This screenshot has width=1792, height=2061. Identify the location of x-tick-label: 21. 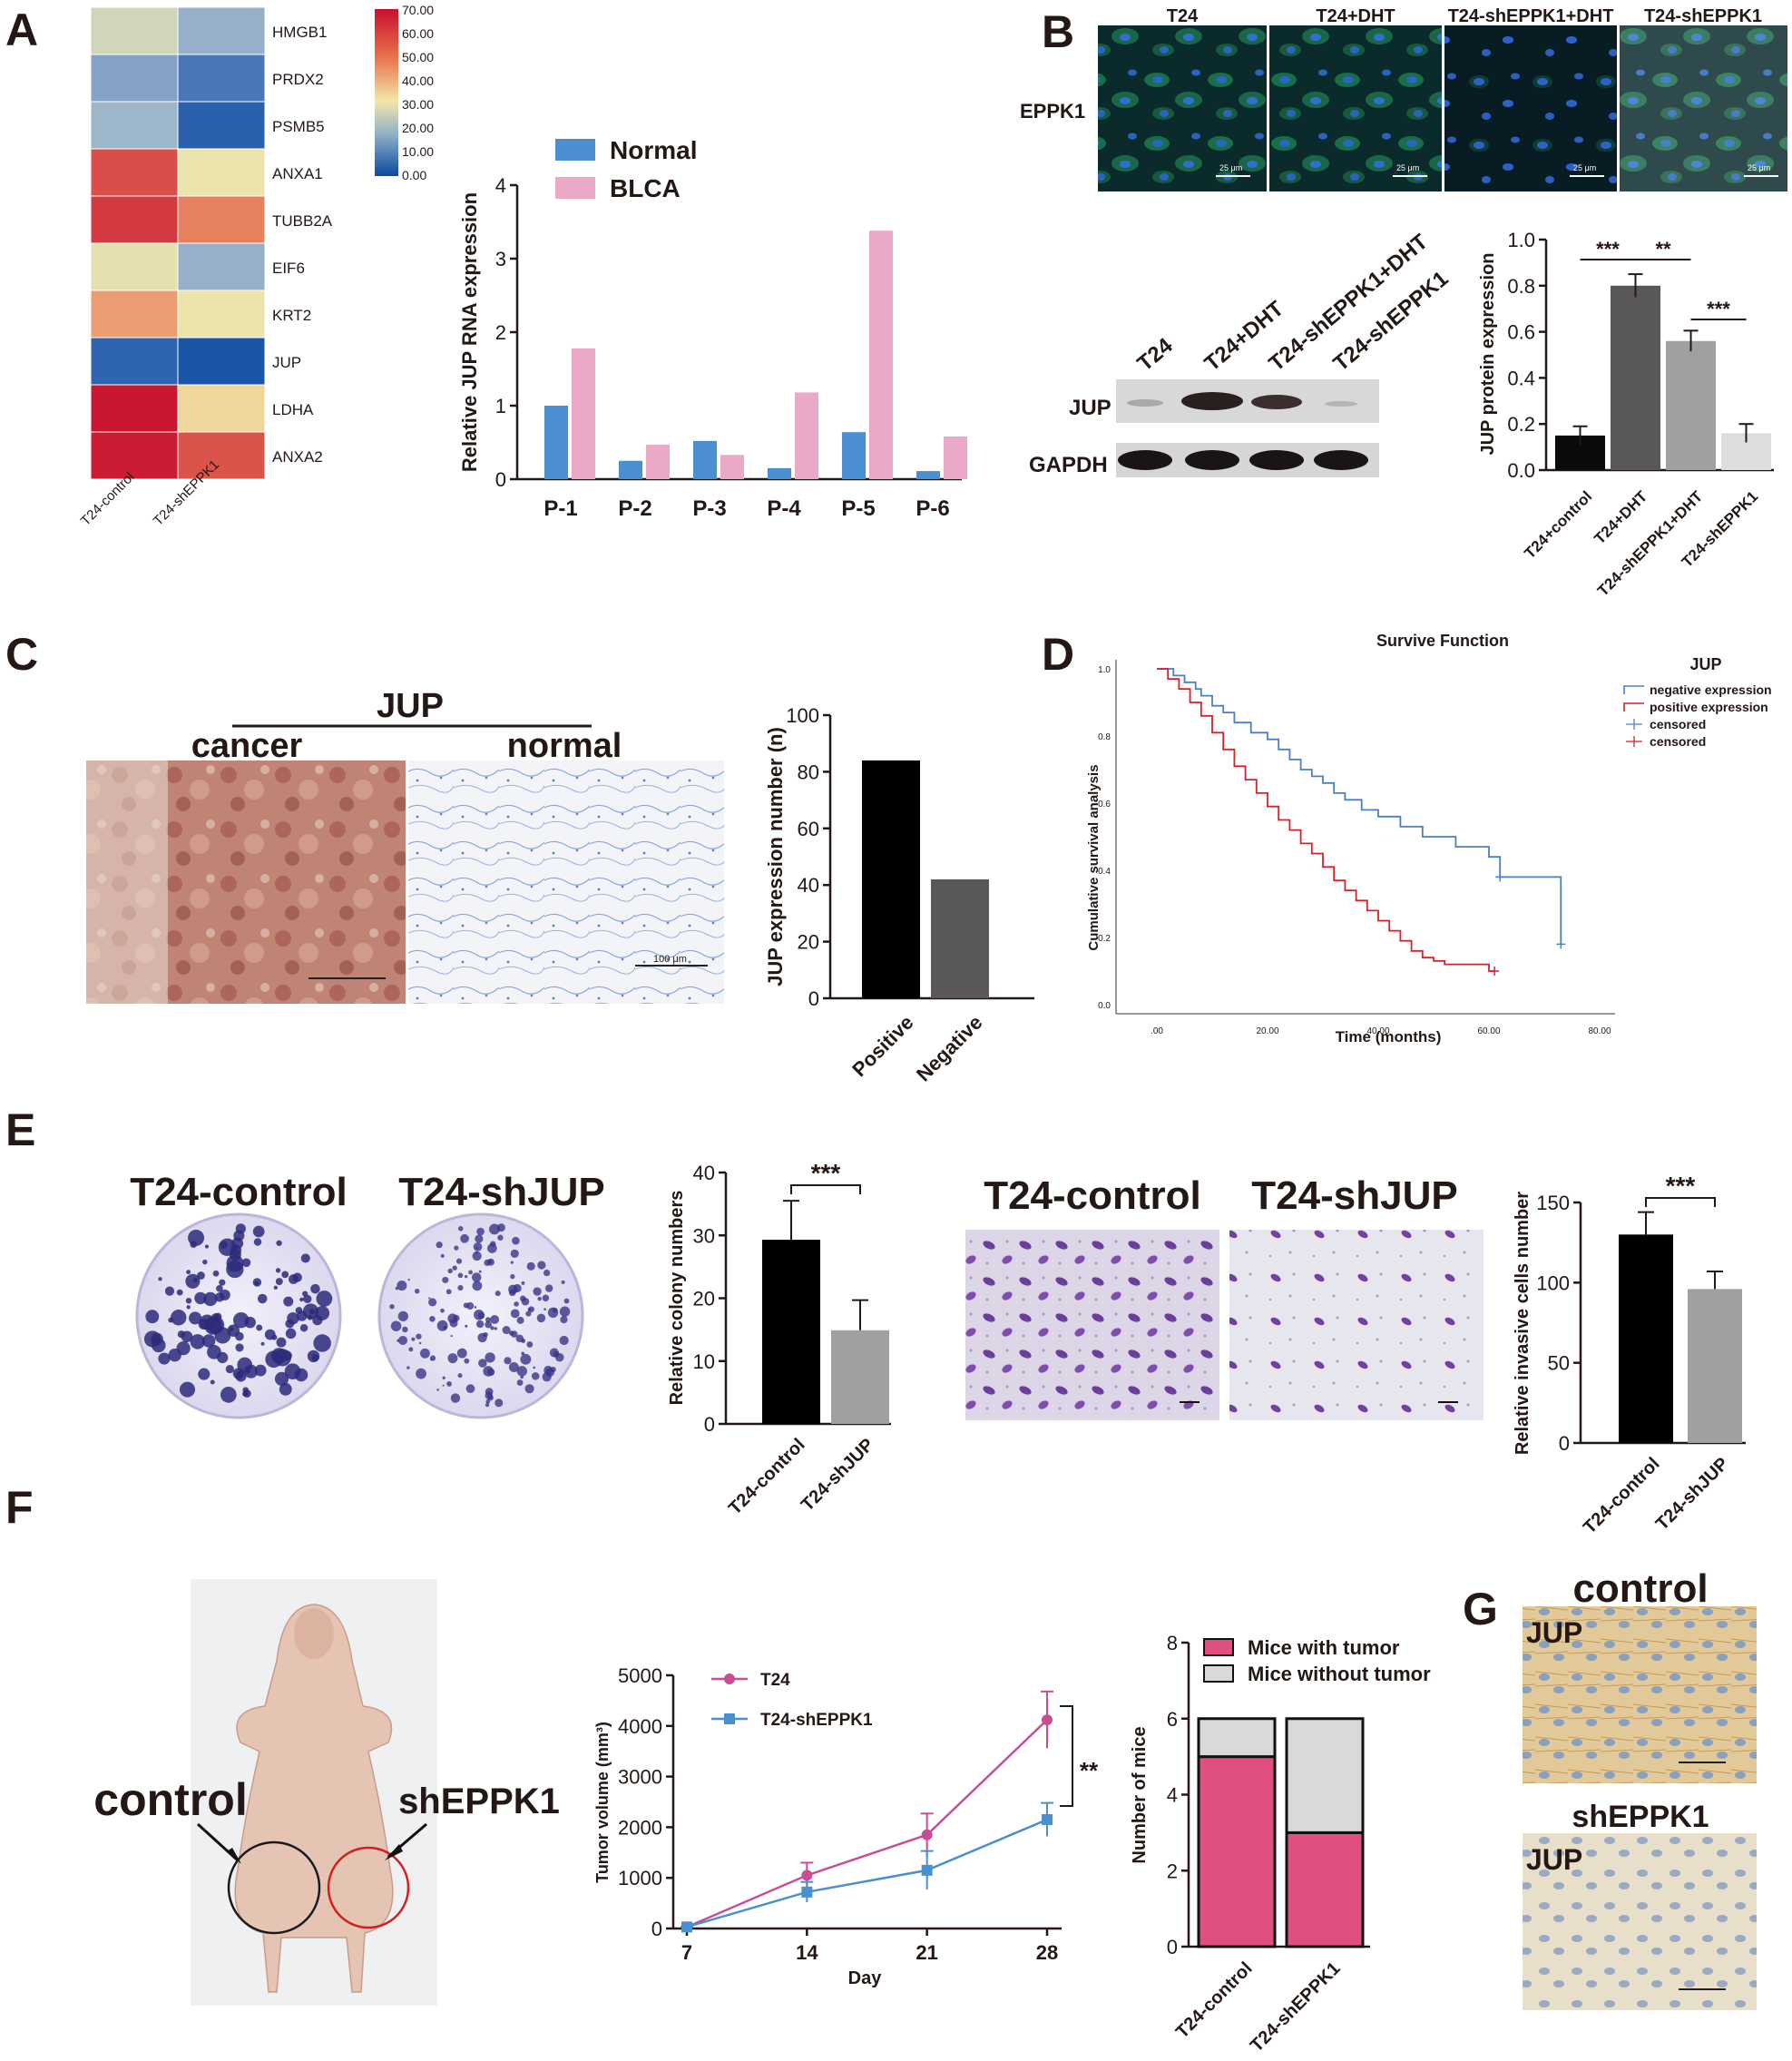
(926, 1952).